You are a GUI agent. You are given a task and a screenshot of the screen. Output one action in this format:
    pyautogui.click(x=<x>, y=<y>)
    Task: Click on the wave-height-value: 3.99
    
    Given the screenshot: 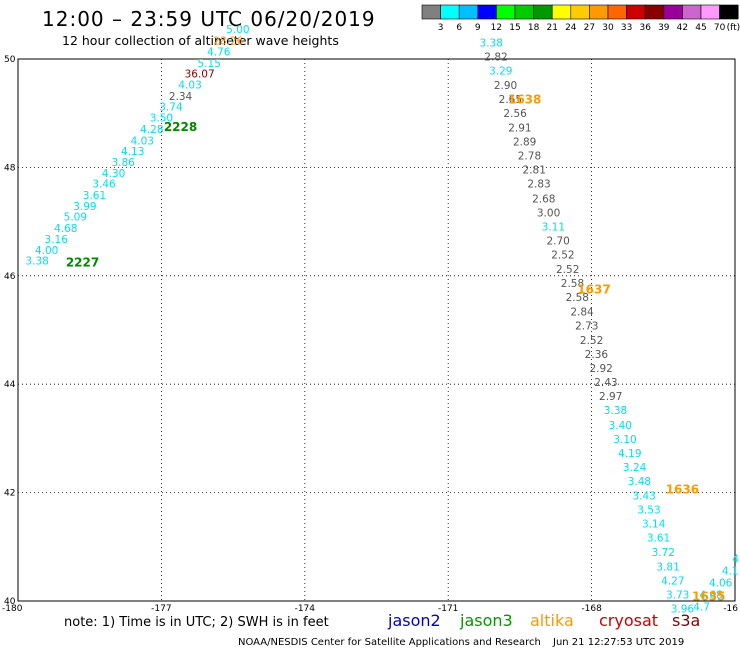 What is the action you would take?
    pyautogui.click(x=84, y=207)
    